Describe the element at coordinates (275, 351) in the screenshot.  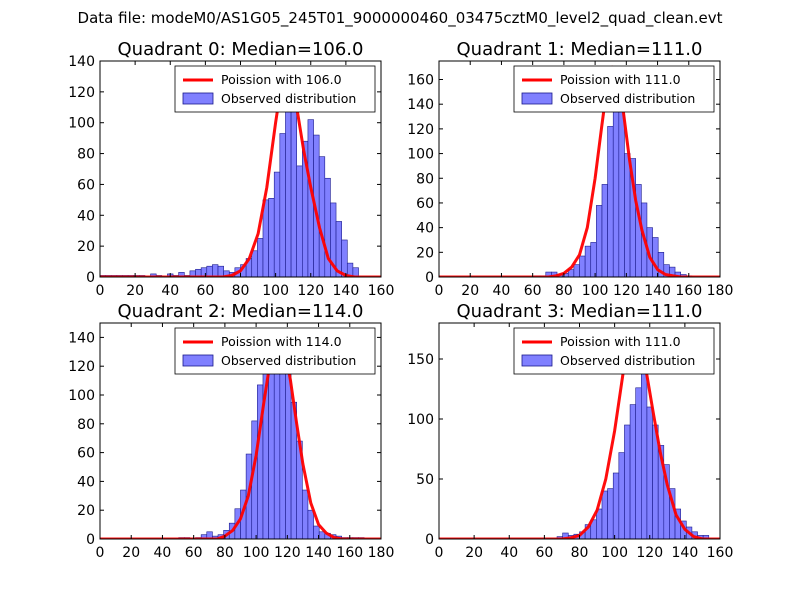
I see `legend: Poission with 114.0 Observed distribution` at that location.